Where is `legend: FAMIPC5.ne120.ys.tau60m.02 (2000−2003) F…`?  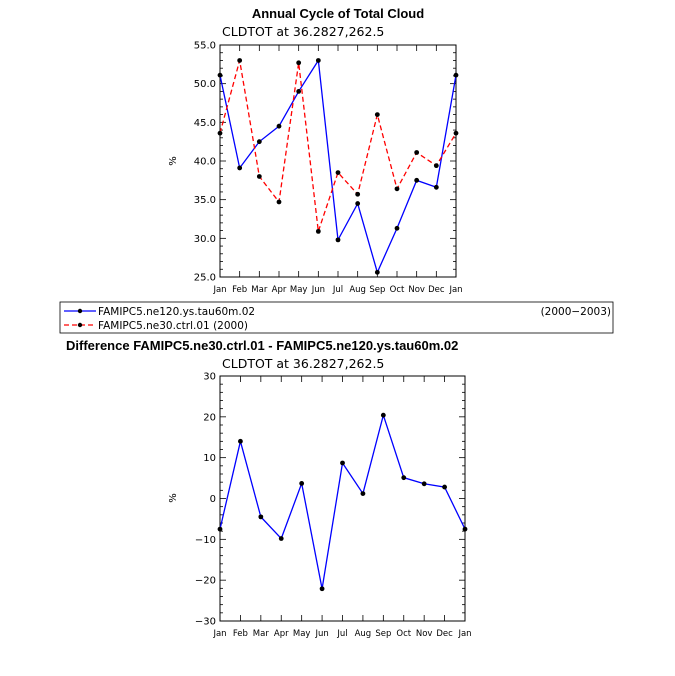
legend: FAMIPC5.ne120.ys.tau60m.02 (2000−2003) F… is located at coordinates (336, 317).